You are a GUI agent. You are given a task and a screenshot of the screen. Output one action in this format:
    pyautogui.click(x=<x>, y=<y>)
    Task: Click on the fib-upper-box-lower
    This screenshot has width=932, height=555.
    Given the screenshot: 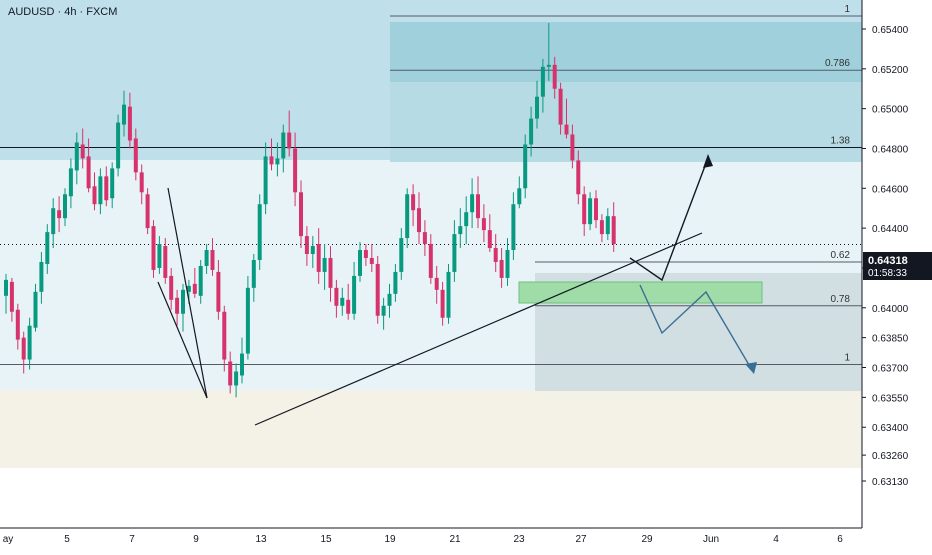 What is the action you would take?
    pyautogui.click(x=626, y=122)
    